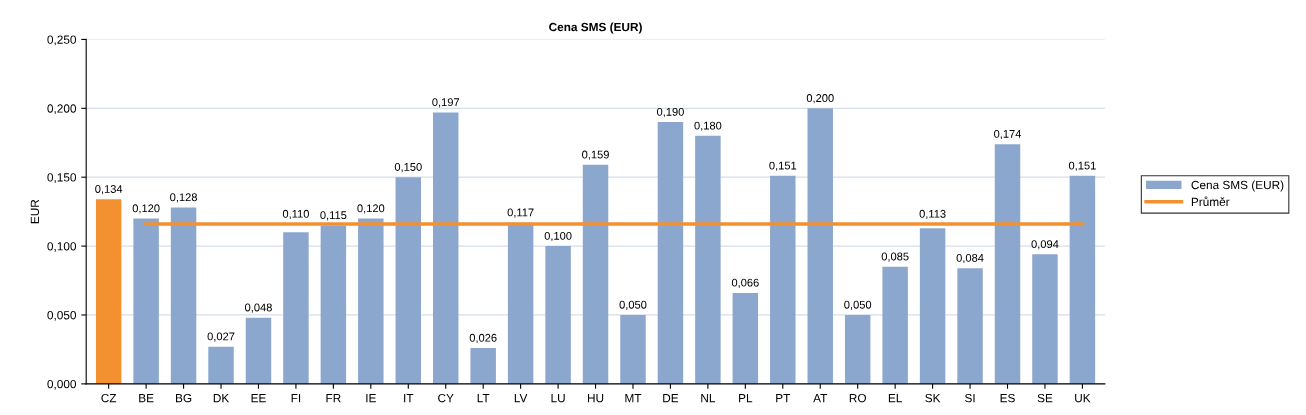 The image size is (1306, 415). What do you see at coordinates (483, 398) in the screenshot?
I see `x-tick-label: LT` at bounding box center [483, 398].